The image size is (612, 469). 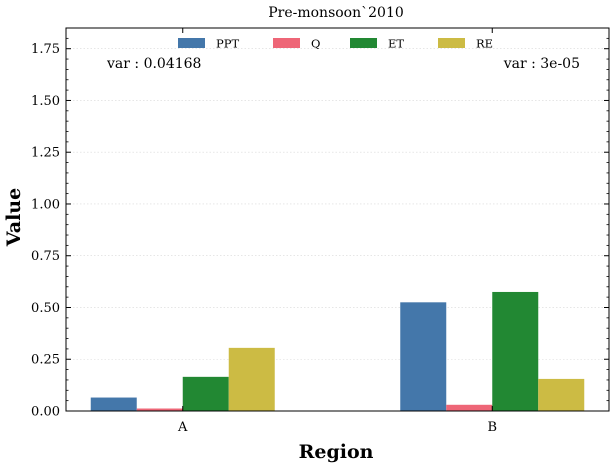 What do you see at coordinates (45, 308) in the screenshot?
I see `y-tick-label: 0.50` at bounding box center [45, 308].